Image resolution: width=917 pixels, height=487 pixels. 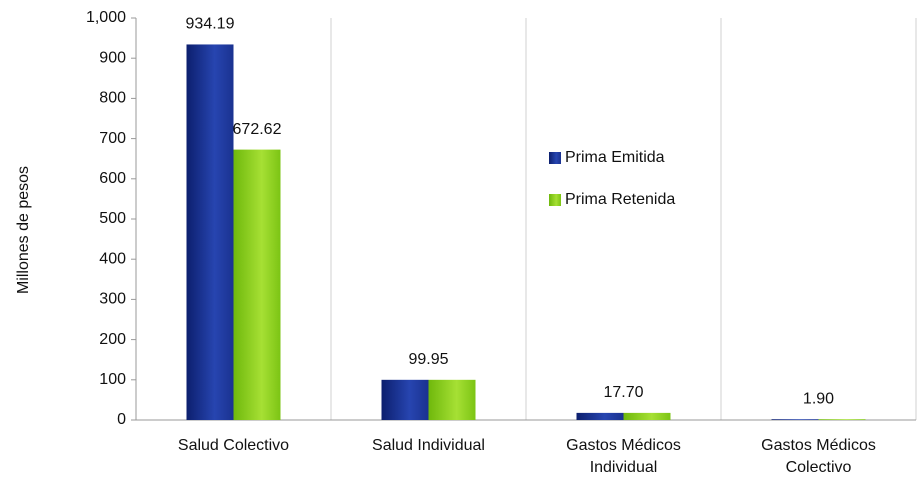 I want to click on y-tick-label: 500, so click(x=112, y=218).